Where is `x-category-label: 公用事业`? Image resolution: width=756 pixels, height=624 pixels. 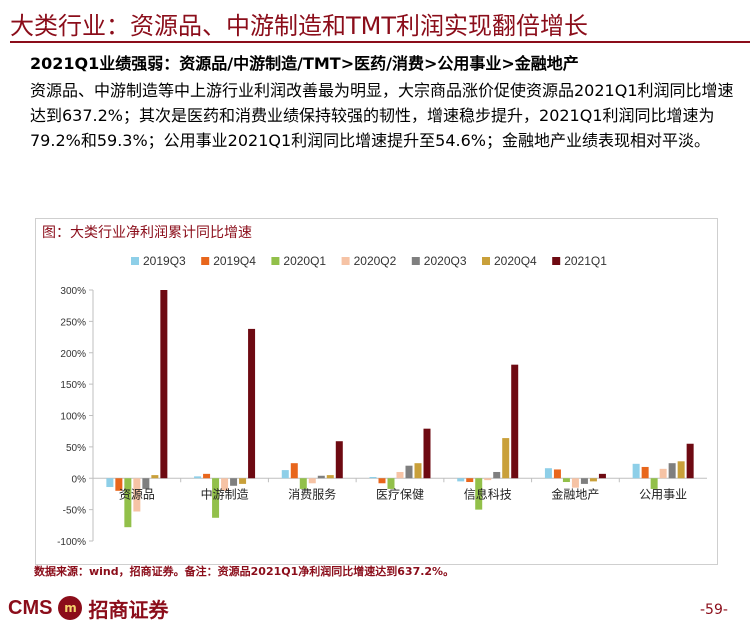
x-category-label: 公用事业 is located at coordinates (663, 494).